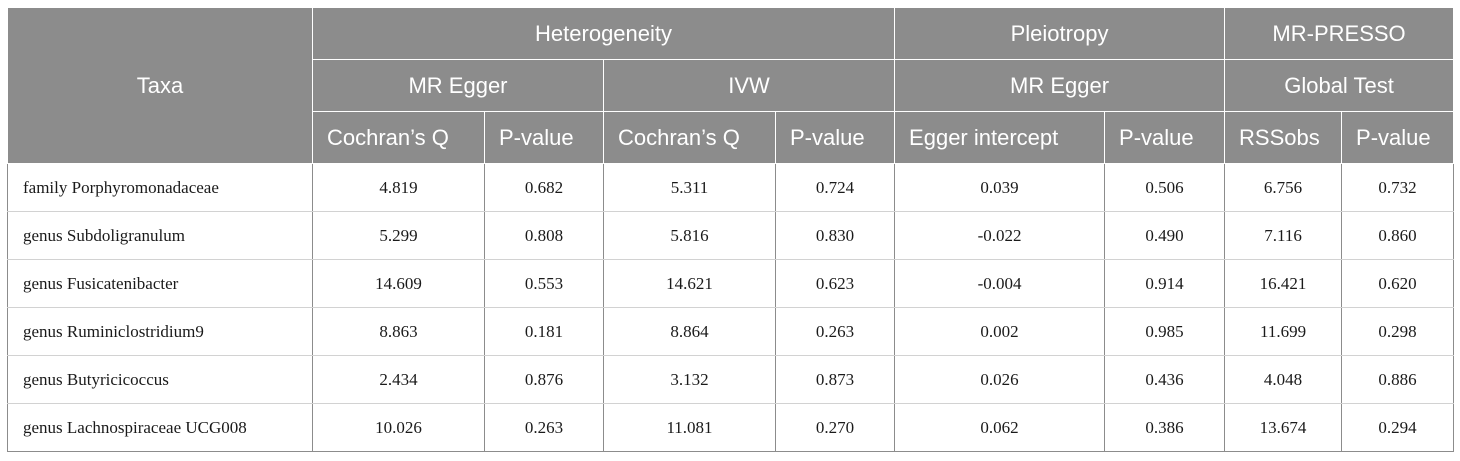 This screenshot has height=461, width=1460. I want to click on taxa-cell: genus Subdoligranulum, so click(160, 235).